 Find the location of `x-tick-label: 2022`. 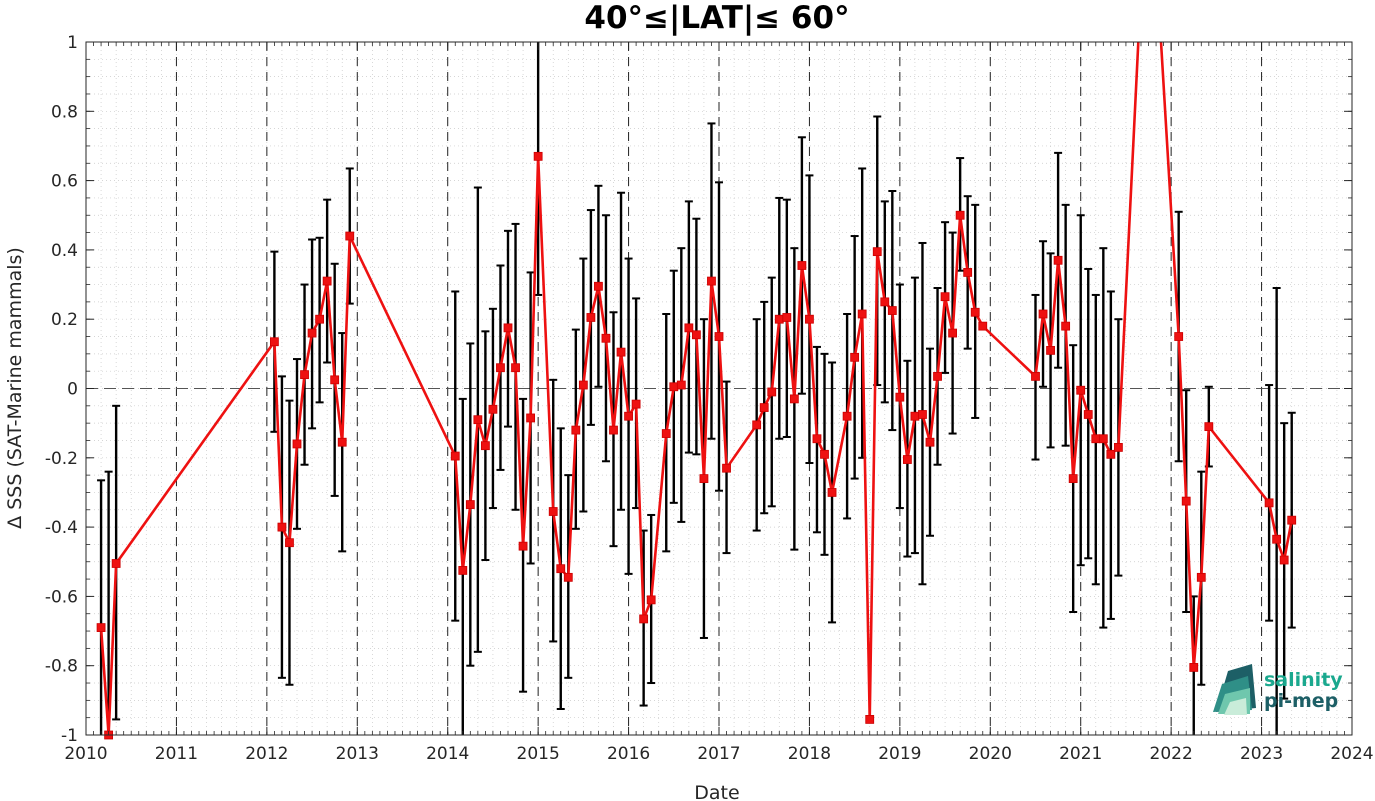

x-tick-label: 2022 is located at coordinates (1171, 754).